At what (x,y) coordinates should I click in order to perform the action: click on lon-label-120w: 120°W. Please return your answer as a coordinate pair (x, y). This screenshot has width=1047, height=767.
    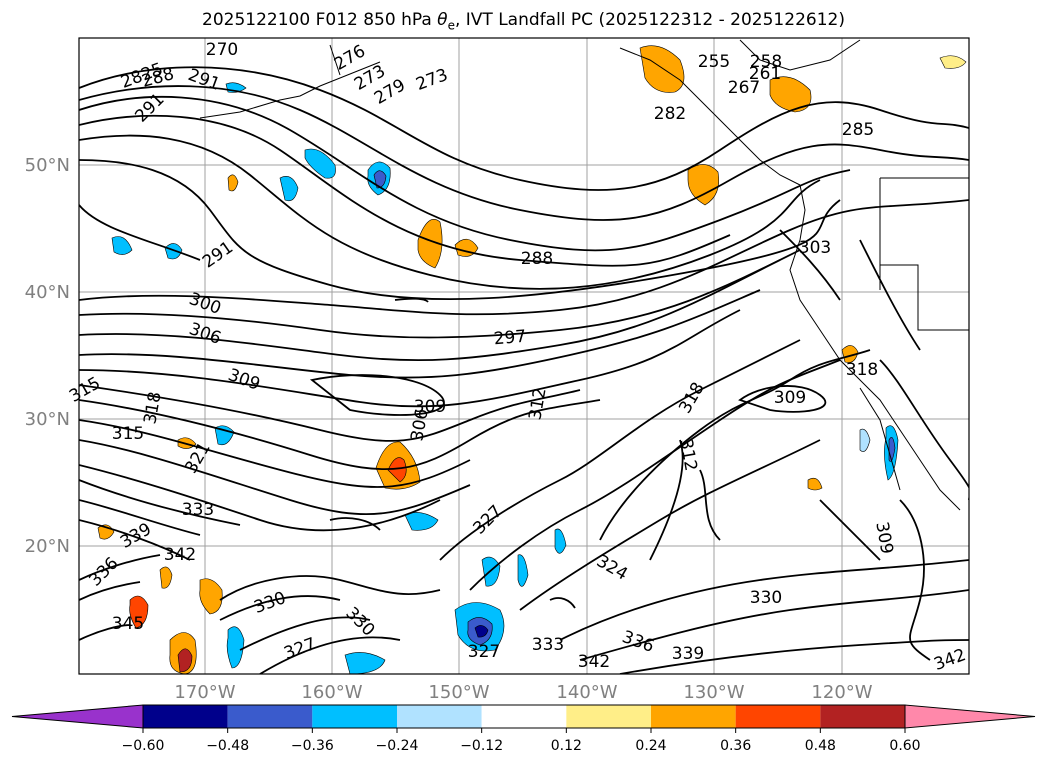
    Looking at the image, I should click on (841, 692).